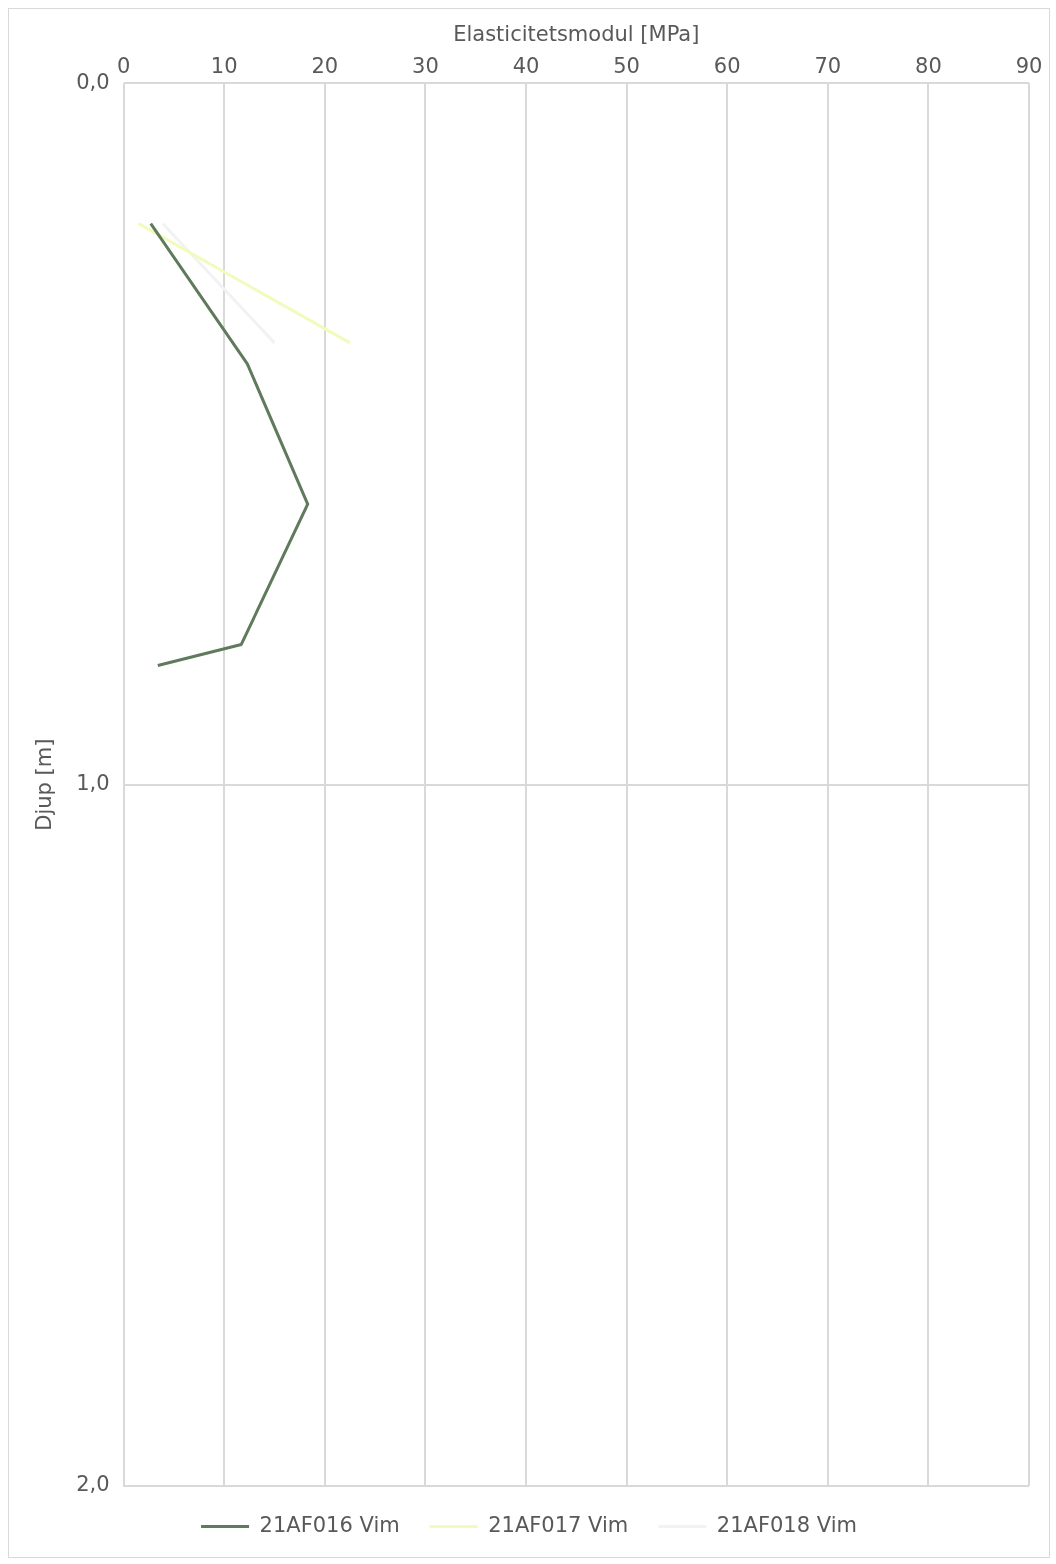 The width and height of the screenshot is (1056, 1564). I want to click on x-tick-label: 80, so click(928, 66).